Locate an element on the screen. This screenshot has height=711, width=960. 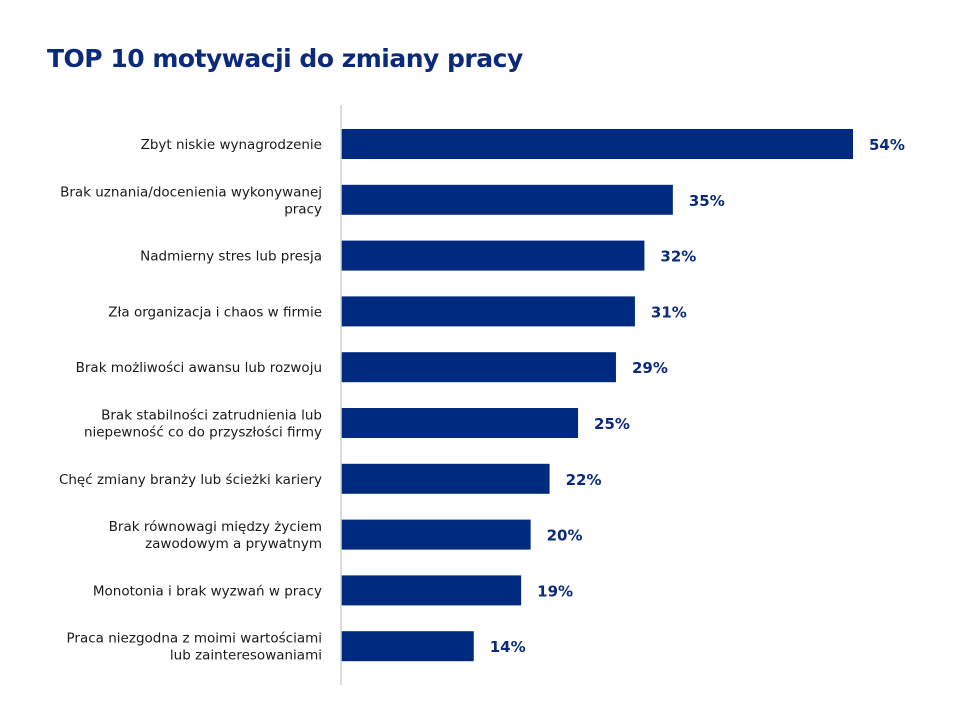
chart-title: TOP 10 motywacji do zmiany pracy is located at coordinates (285, 58).